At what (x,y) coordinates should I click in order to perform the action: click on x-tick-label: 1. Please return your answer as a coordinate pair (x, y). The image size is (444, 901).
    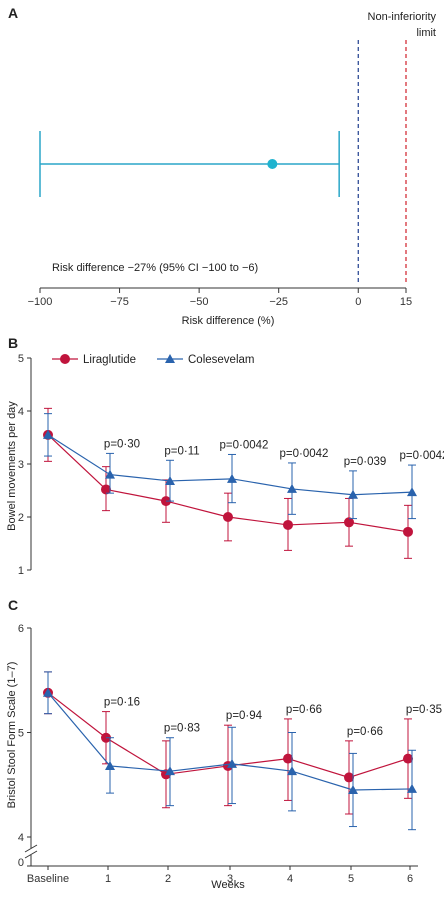
    Looking at the image, I should click on (108, 879).